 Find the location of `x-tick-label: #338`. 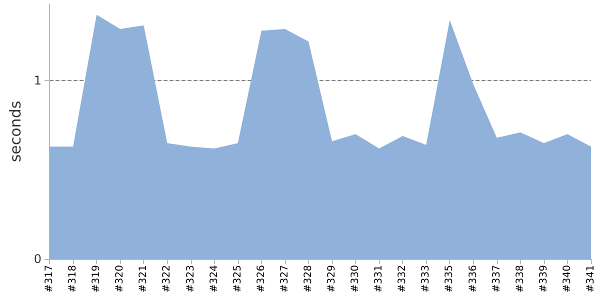

x-tick-label: #338 is located at coordinates (520, 278).